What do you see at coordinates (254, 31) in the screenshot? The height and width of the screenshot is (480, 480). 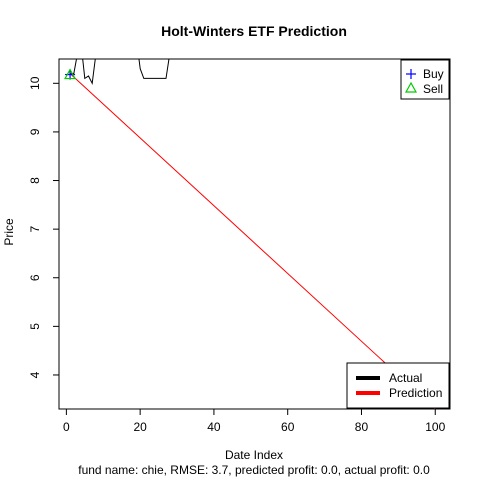 I see `chart-title: Holt-Winters ETF Prediction` at bounding box center [254, 31].